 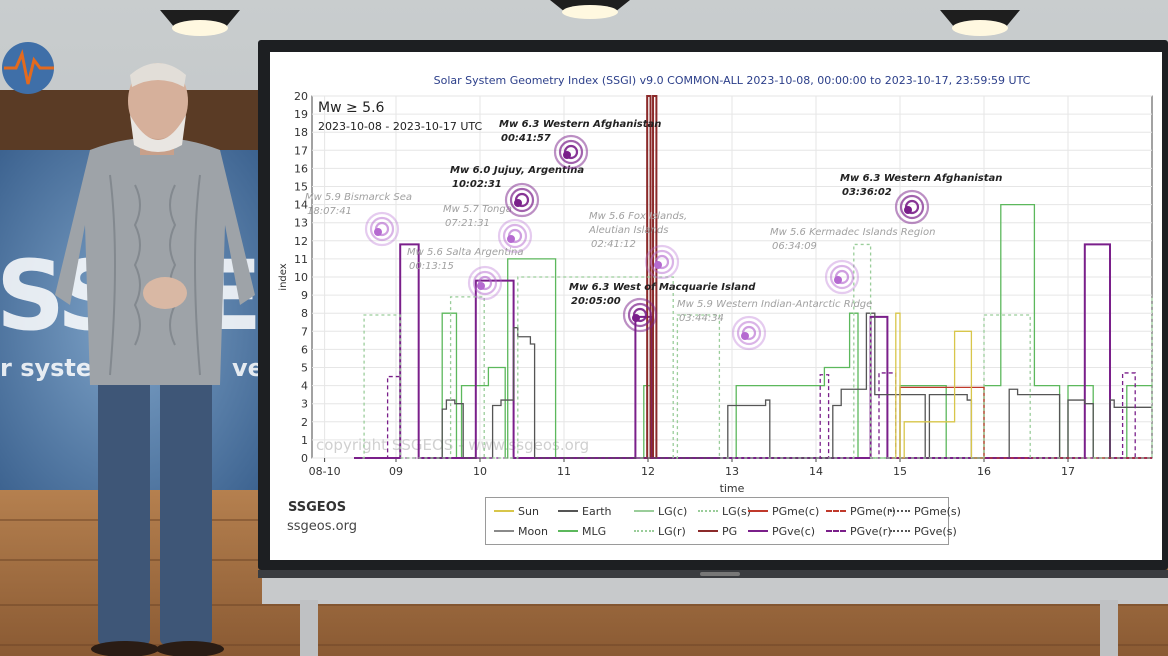 What do you see at coordinates (301, 259) in the screenshot?
I see `y-tick-label: 11` at bounding box center [301, 259].